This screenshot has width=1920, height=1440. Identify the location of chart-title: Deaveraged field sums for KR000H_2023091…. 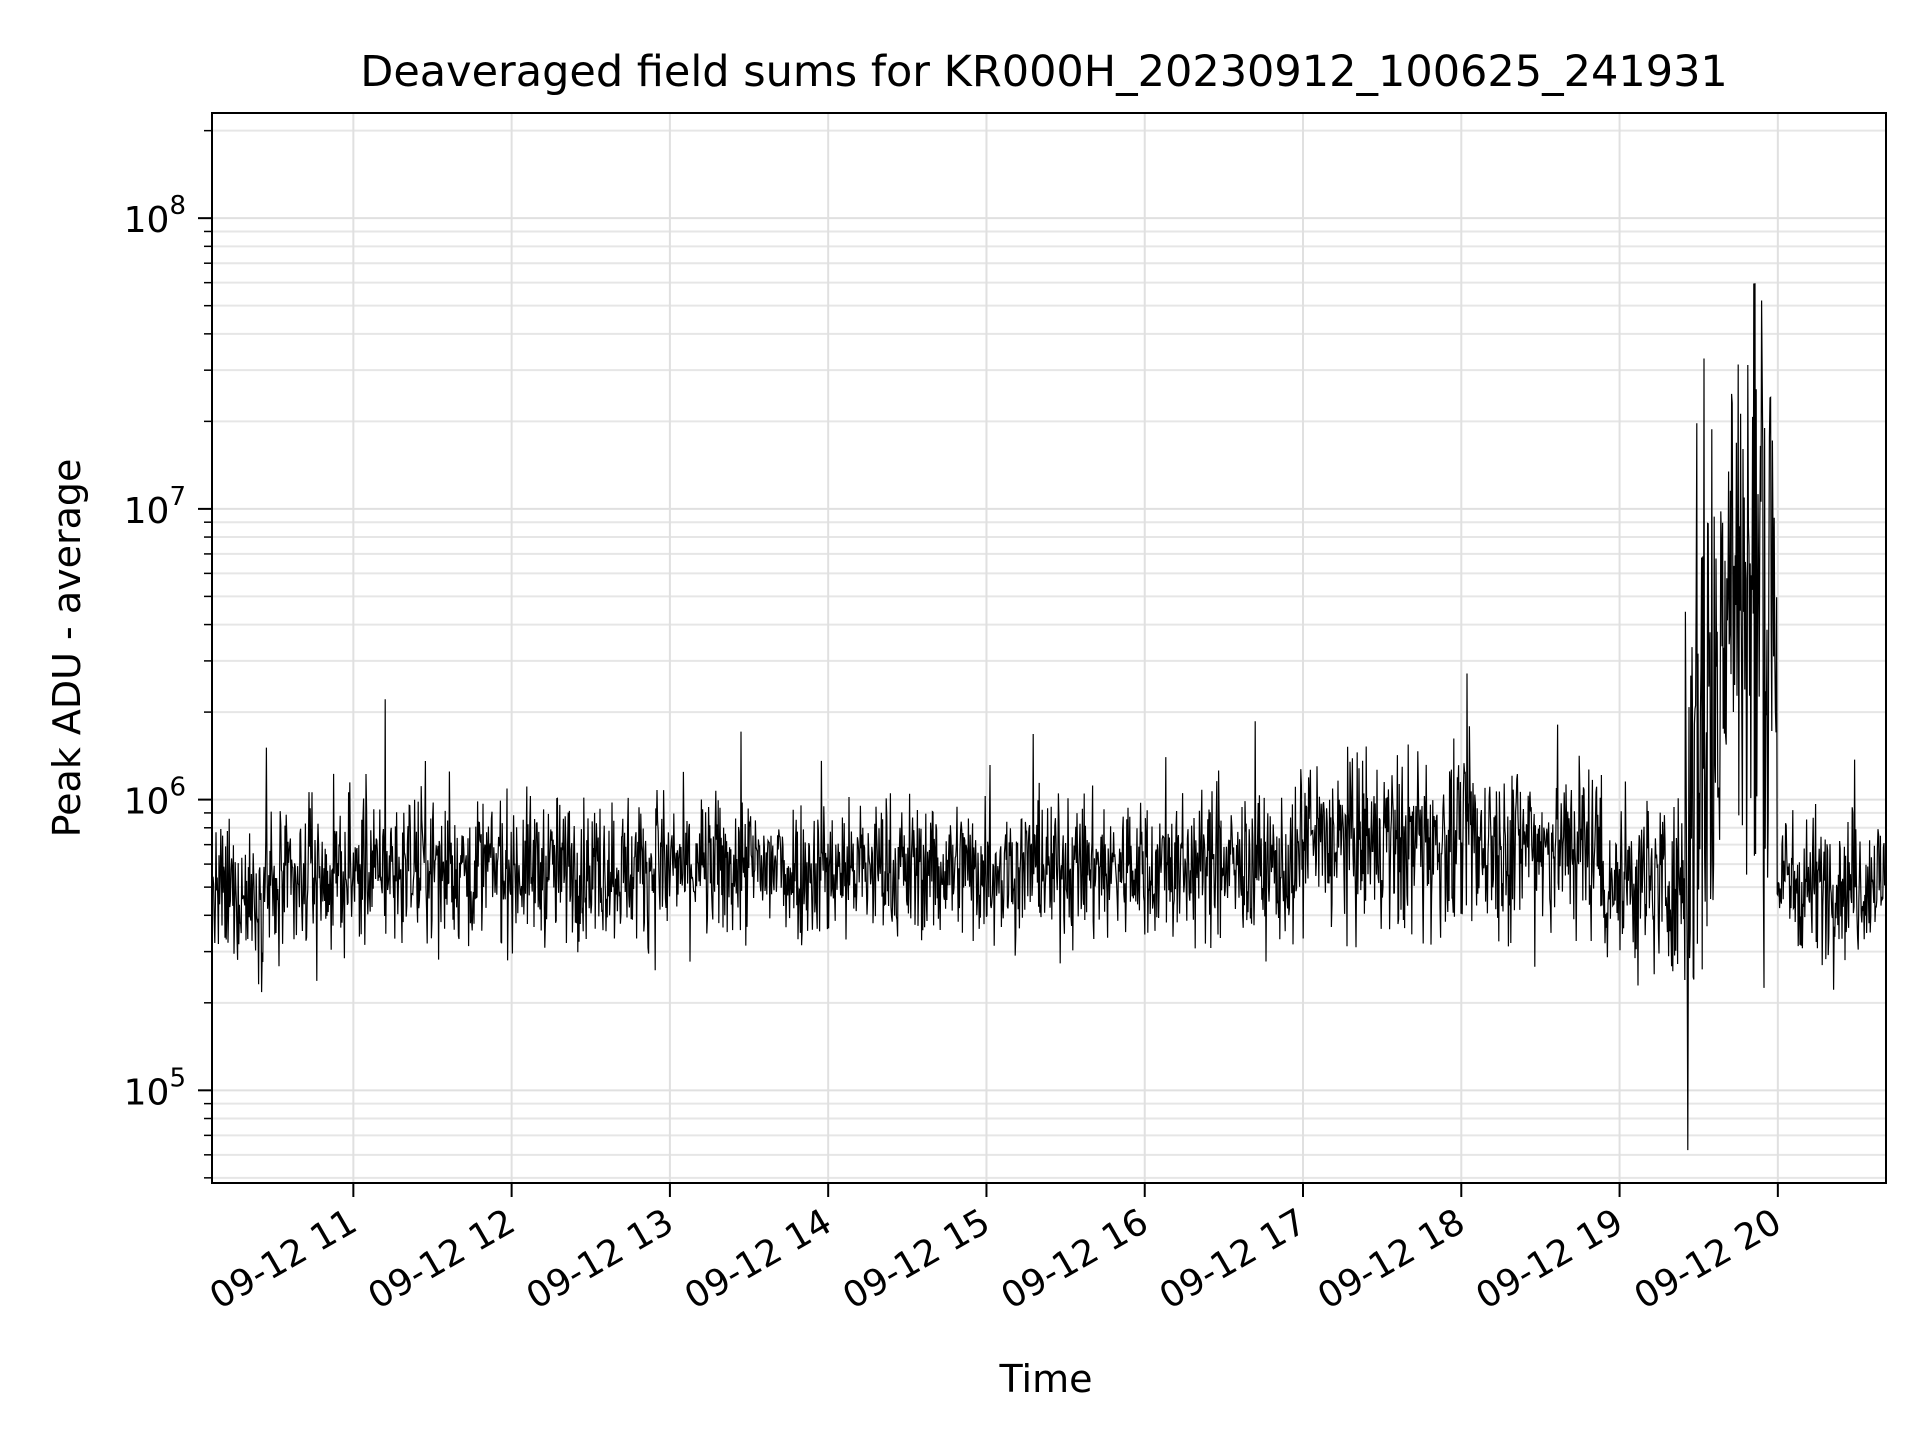
(1044, 72).